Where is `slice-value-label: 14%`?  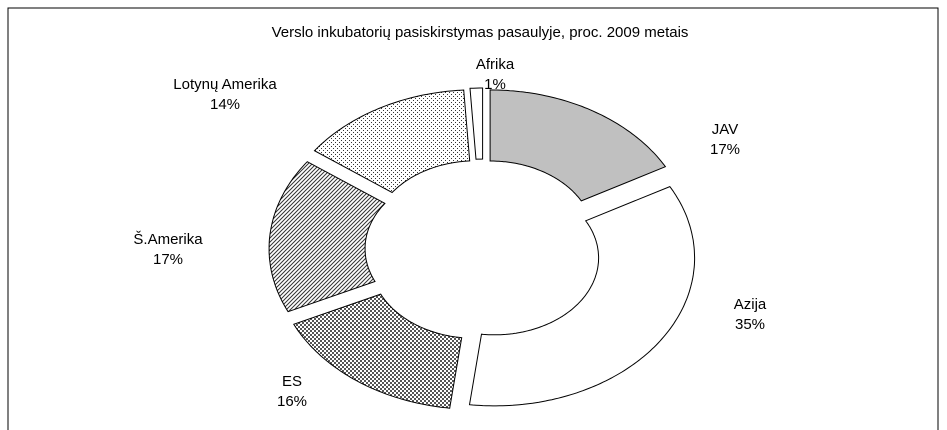
slice-value-label: 14% is located at coordinates (225, 104).